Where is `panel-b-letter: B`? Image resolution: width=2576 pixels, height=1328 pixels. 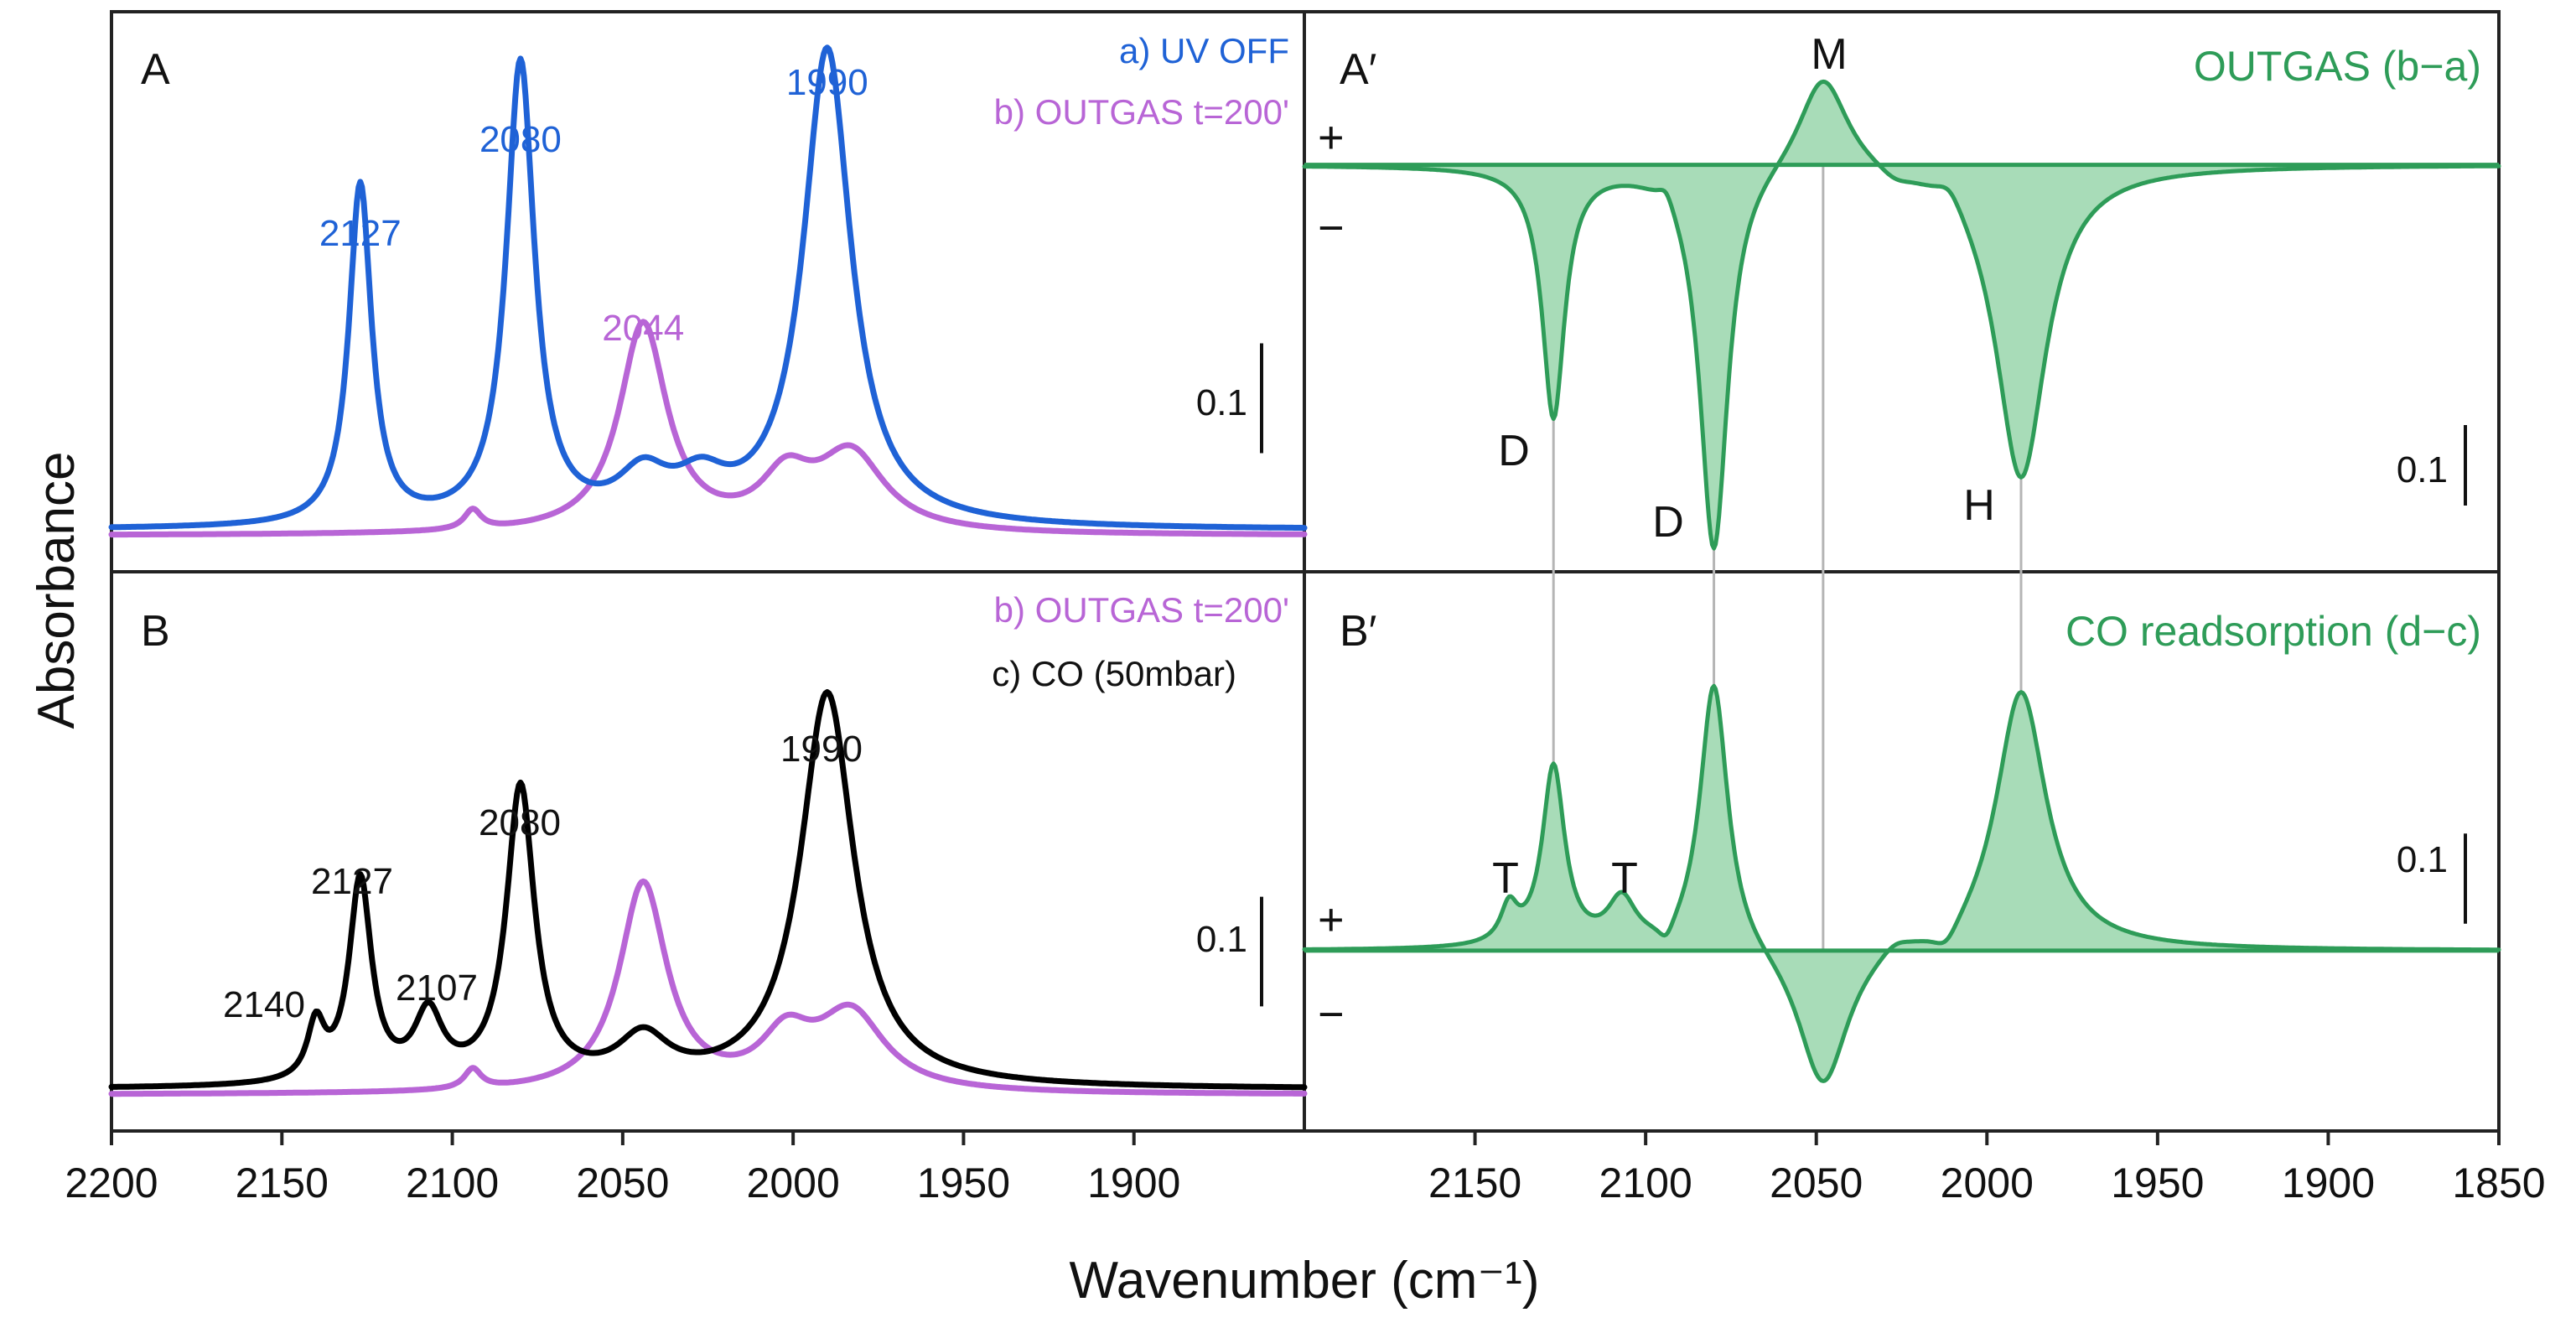 panel-b-letter: B is located at coordinates (155, 631).